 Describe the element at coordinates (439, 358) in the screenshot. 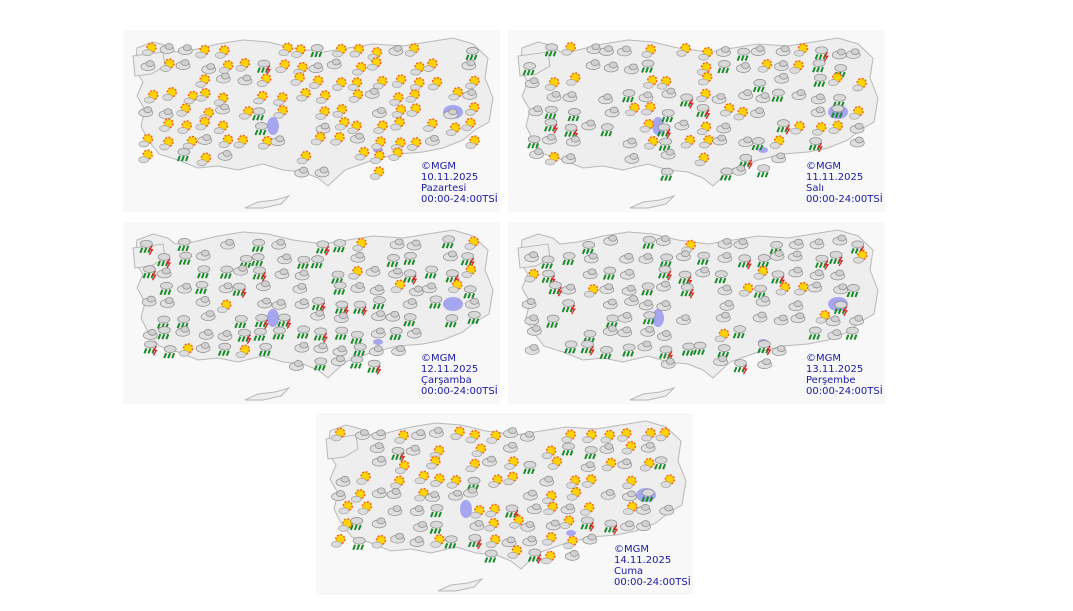

I see `copyright: ©MGM` at that location.